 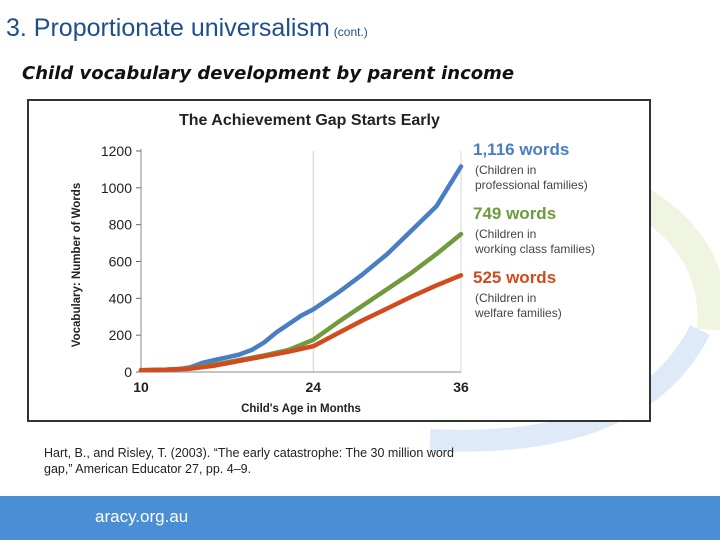 I want to click on series-label-professional: 1,116 words, so click(x=521, y=149).